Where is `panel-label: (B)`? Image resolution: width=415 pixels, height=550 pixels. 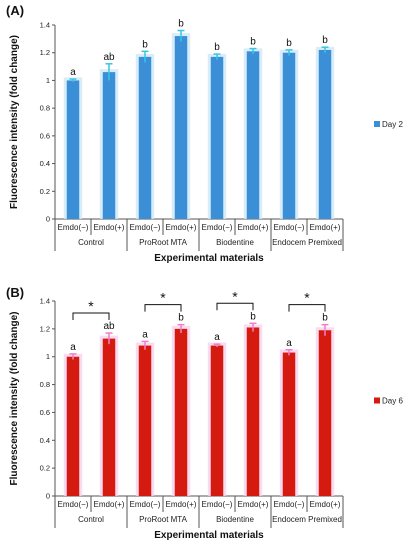
panel-label: (B) is located at coordinates (15, 292).